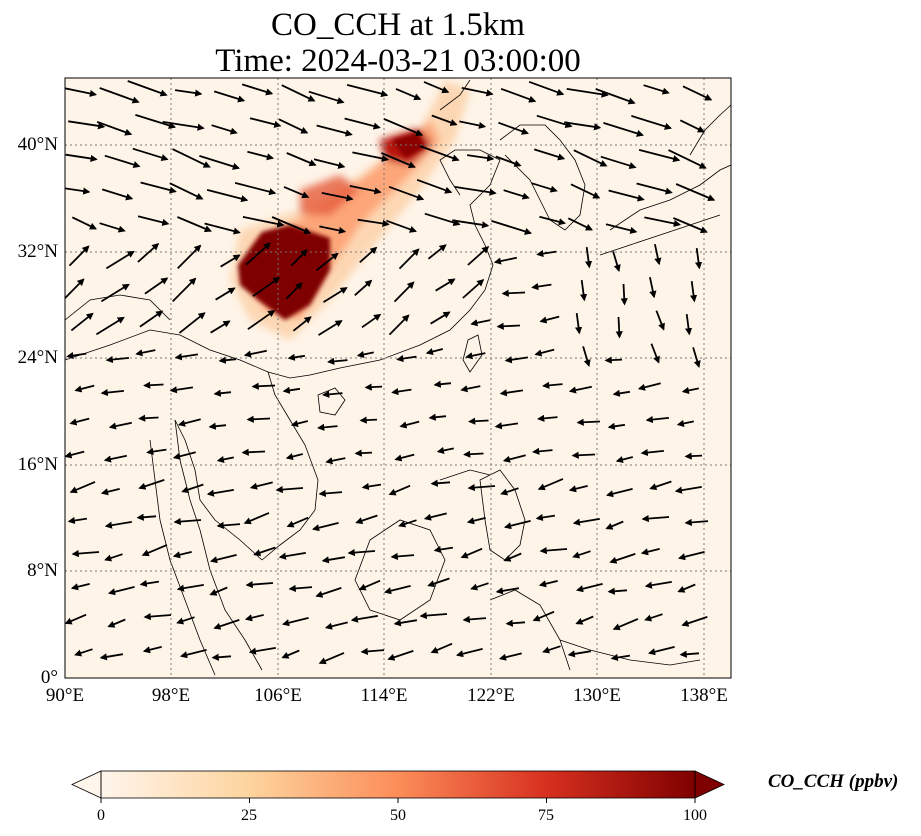  What do you see at coordinates (597, 695) in the screenshot?
I see `x-tick-label: 130°E` at bounding box center [597, 695].